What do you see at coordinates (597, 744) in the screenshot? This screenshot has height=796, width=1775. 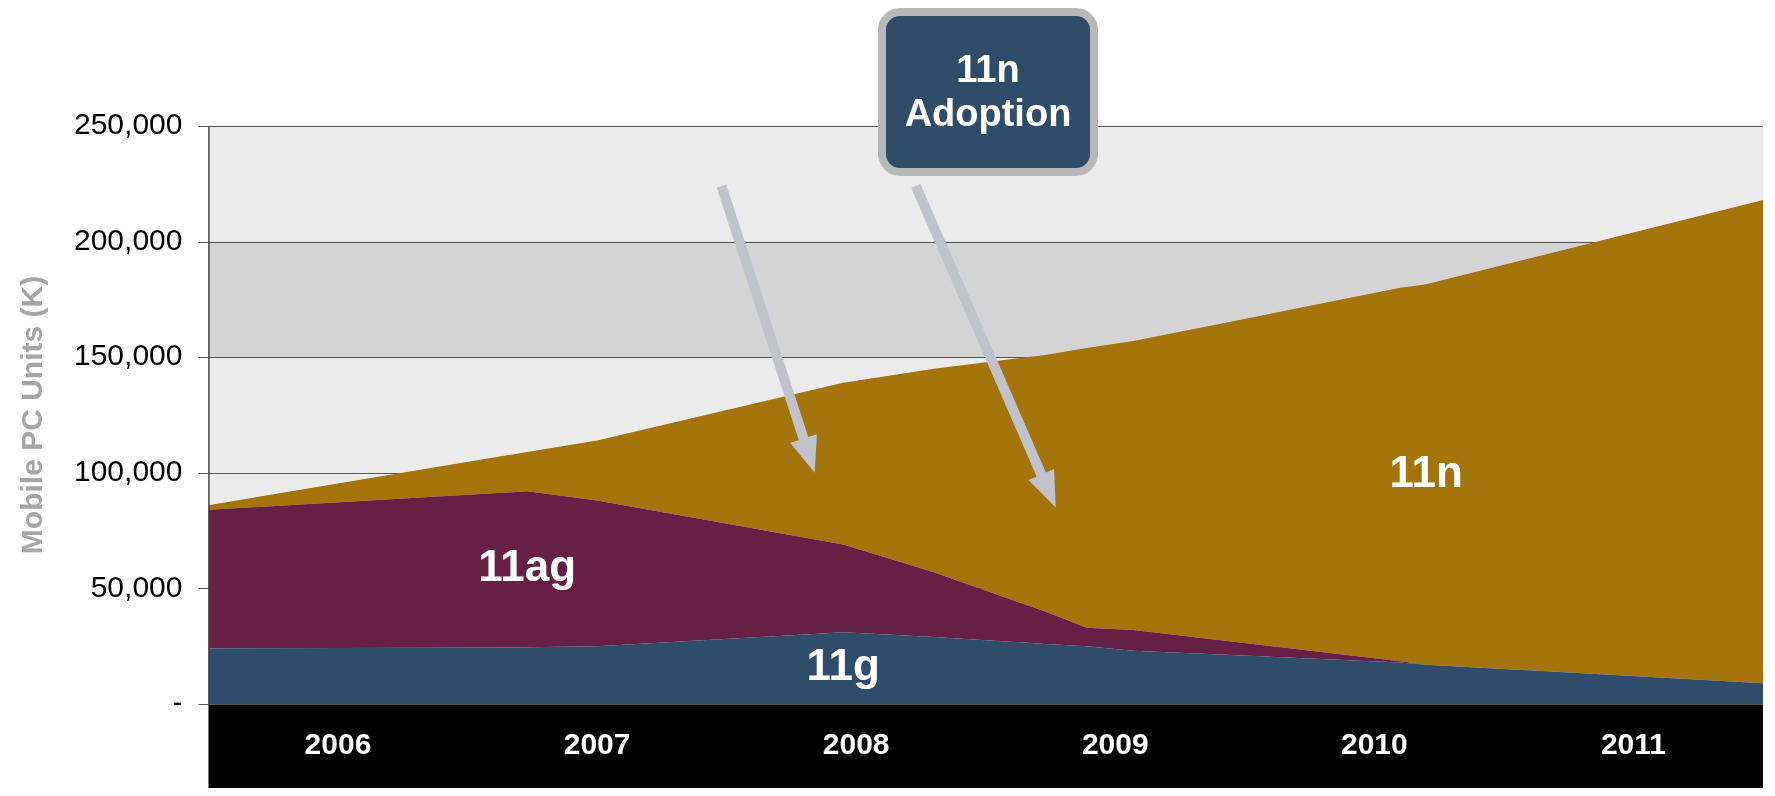 I see `x-tick-label: 2007` at bounding box center [597, 744].